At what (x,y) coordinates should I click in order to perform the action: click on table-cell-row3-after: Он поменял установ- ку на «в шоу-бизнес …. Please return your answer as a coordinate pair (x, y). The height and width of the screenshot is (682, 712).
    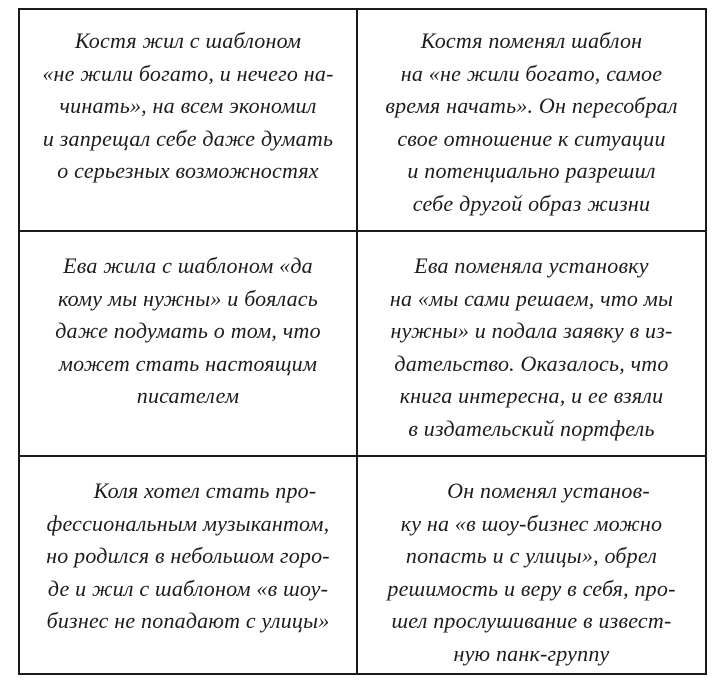
    Looking at the image, I should click on (531, 572).